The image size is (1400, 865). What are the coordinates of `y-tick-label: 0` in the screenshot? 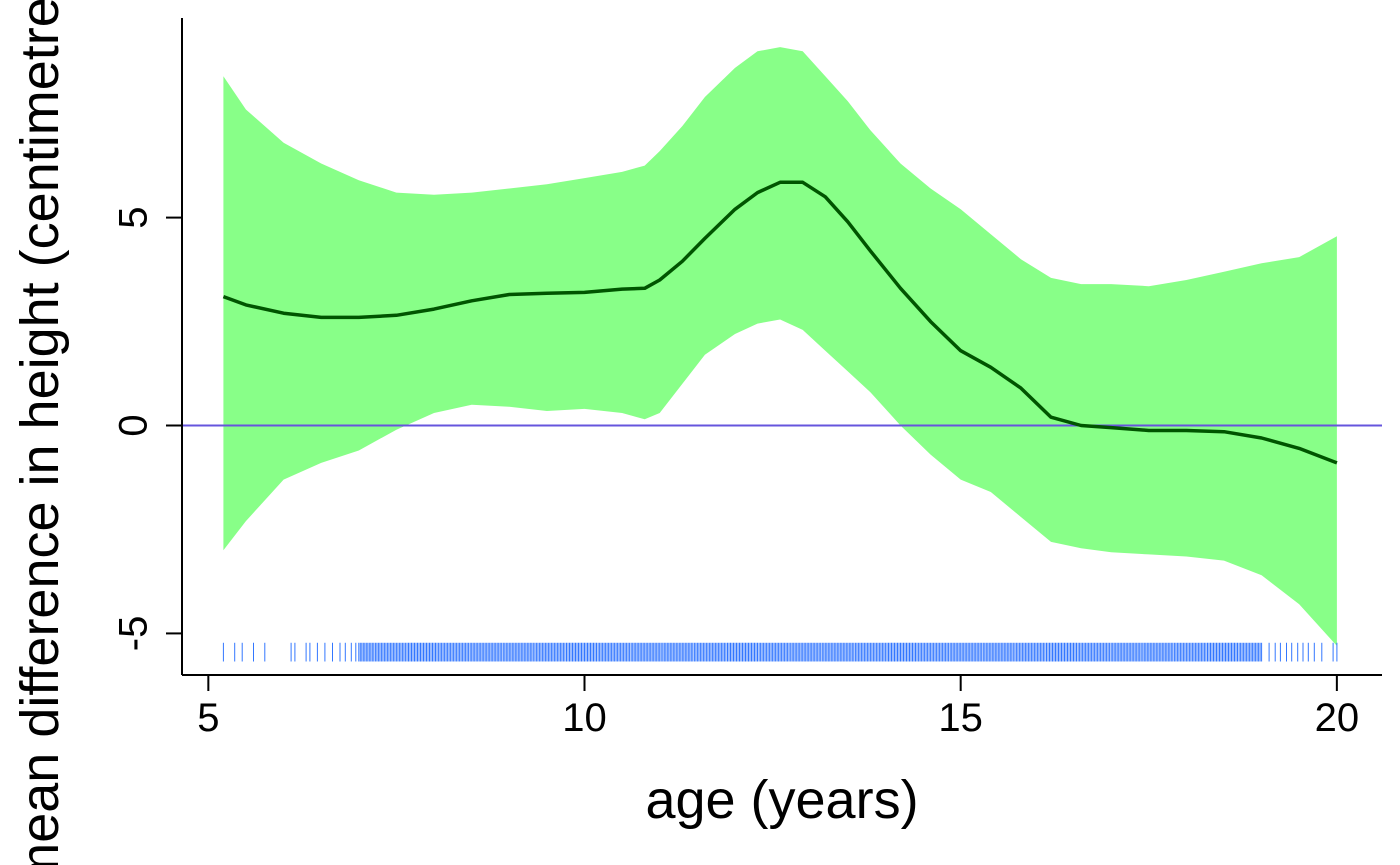 It's located at (134, 425).